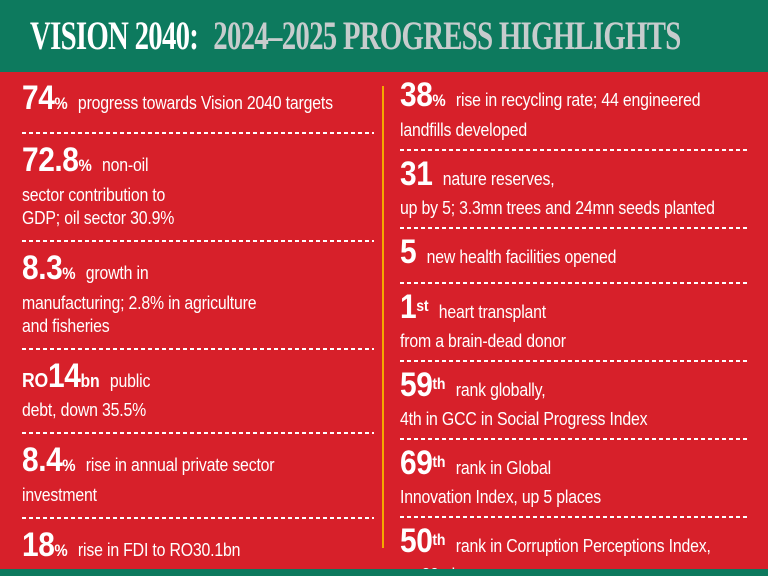  Describe the element at coordinates (447, 35) in the screenshot. I see `title-secondary: 2024–2025 PROGRESS HIGHLIGHTS` at that location.